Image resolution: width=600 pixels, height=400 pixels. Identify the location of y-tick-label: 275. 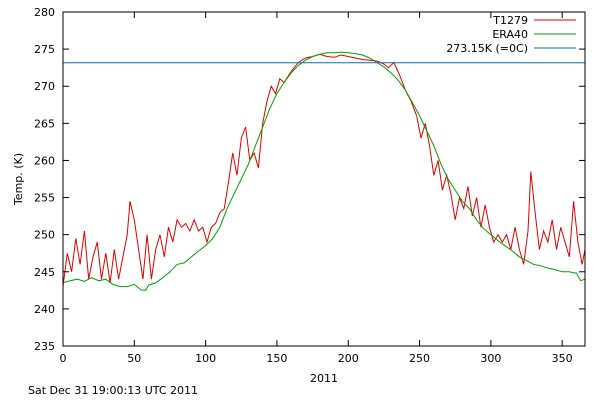
(44, 49).